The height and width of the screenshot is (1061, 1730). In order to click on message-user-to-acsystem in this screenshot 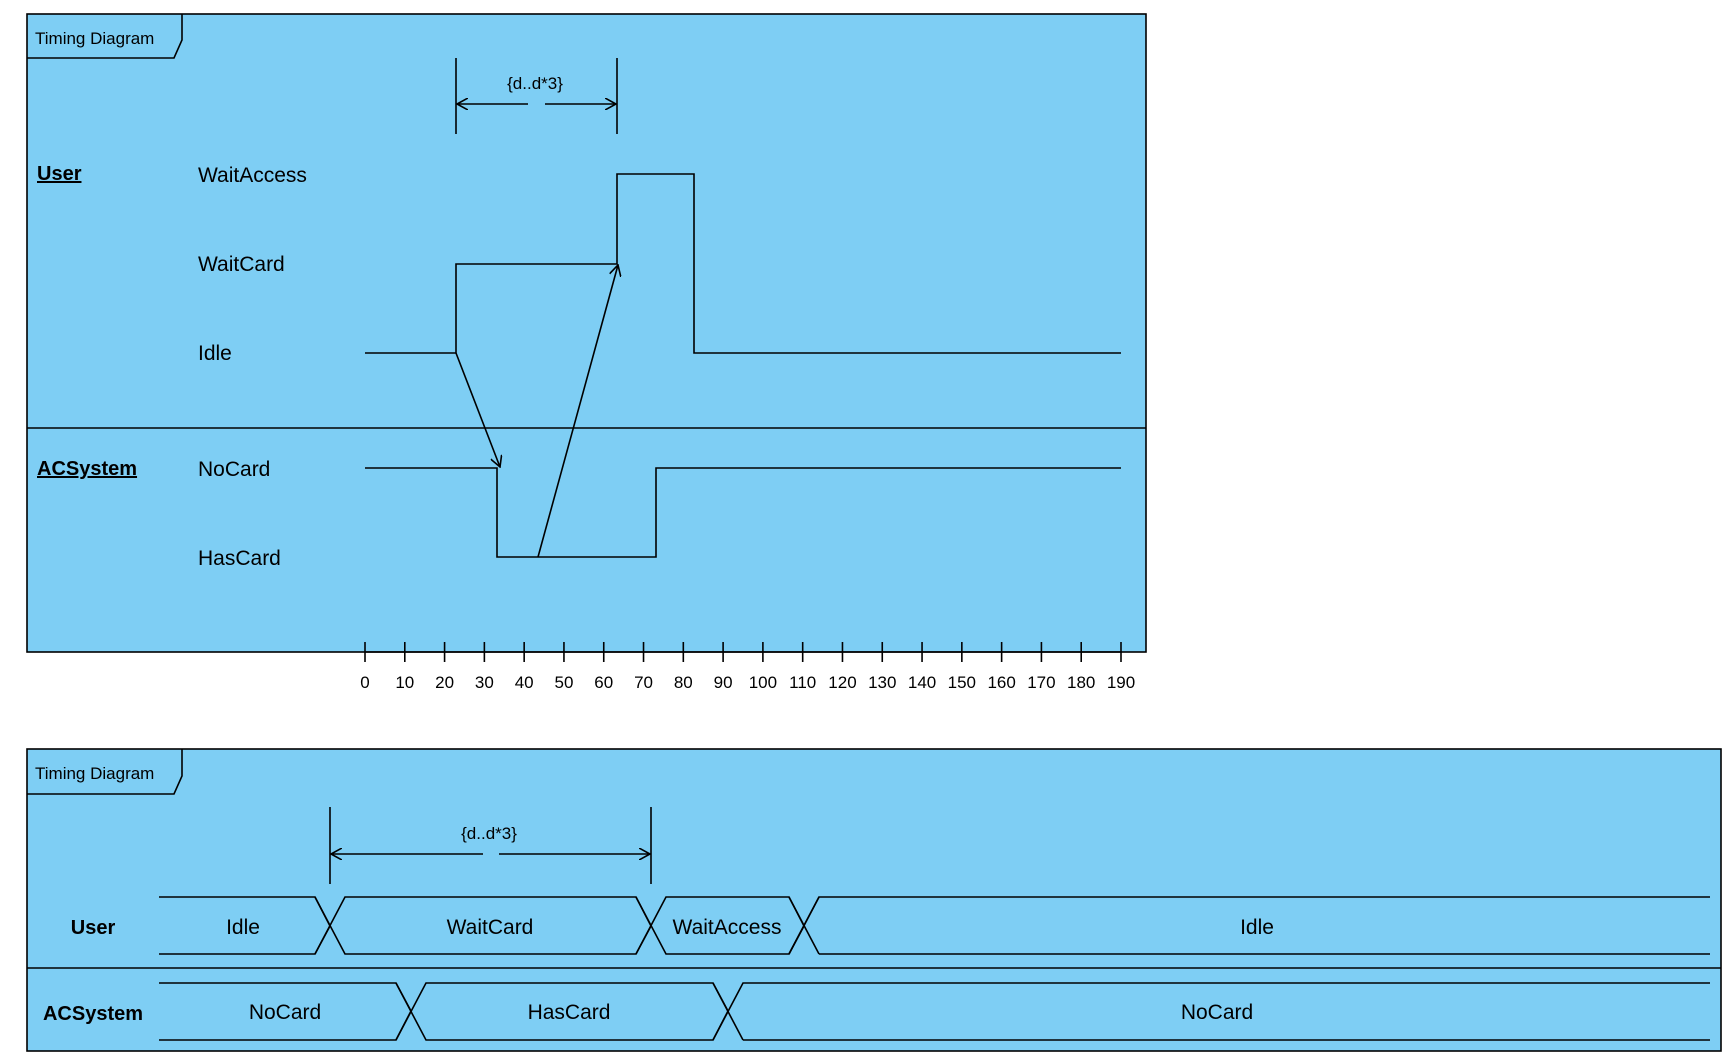, I will do `click(477, 409)`.